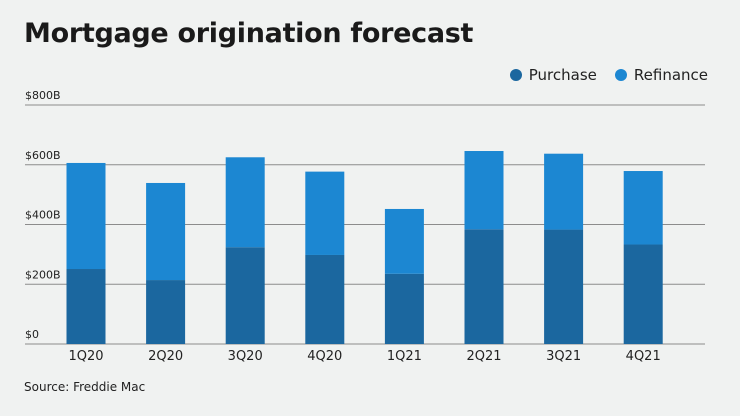  What do you see at coordinates (85, 387) in the screenshot?
I see `source-note: Source: Freddie Mac` at bounding box center [85, 387].